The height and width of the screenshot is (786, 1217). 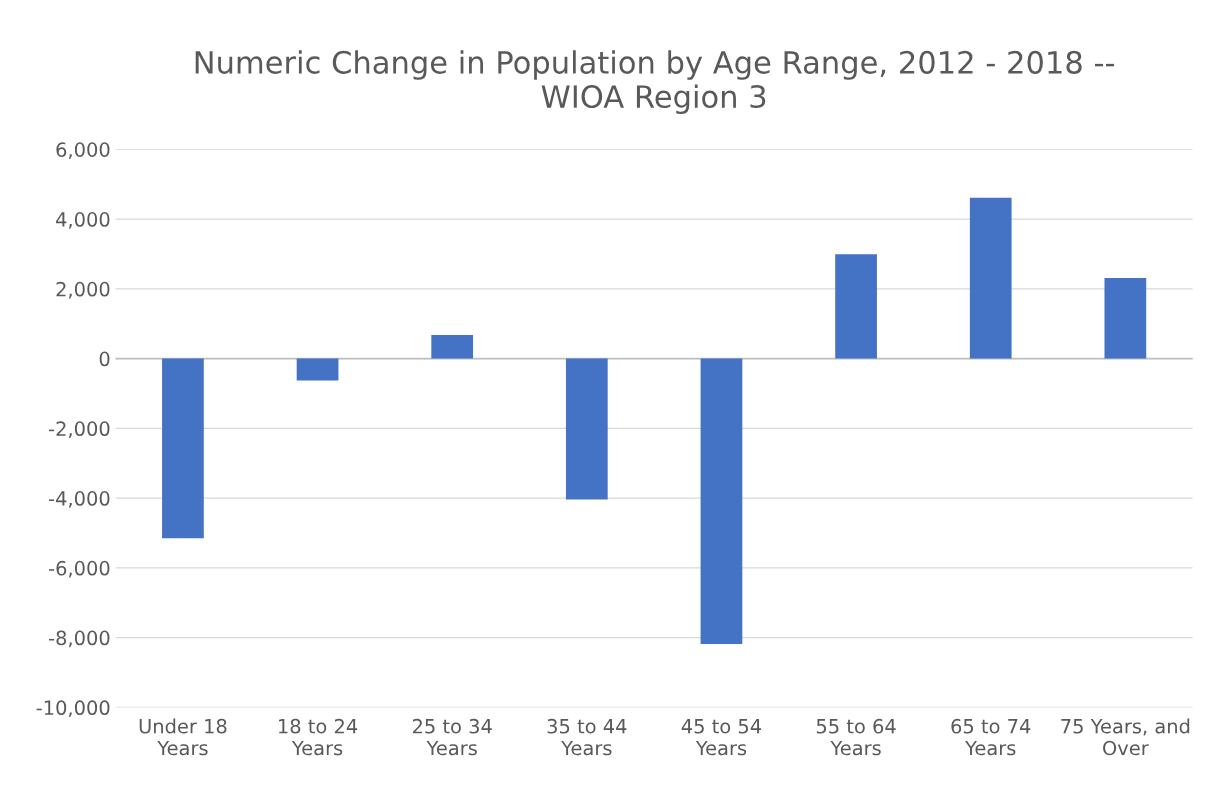 What do you see at coordinates (318, 737) in the screenshot?
I see `x-tick-label: 18 to 24 Years` at bounding box center [318, 737].